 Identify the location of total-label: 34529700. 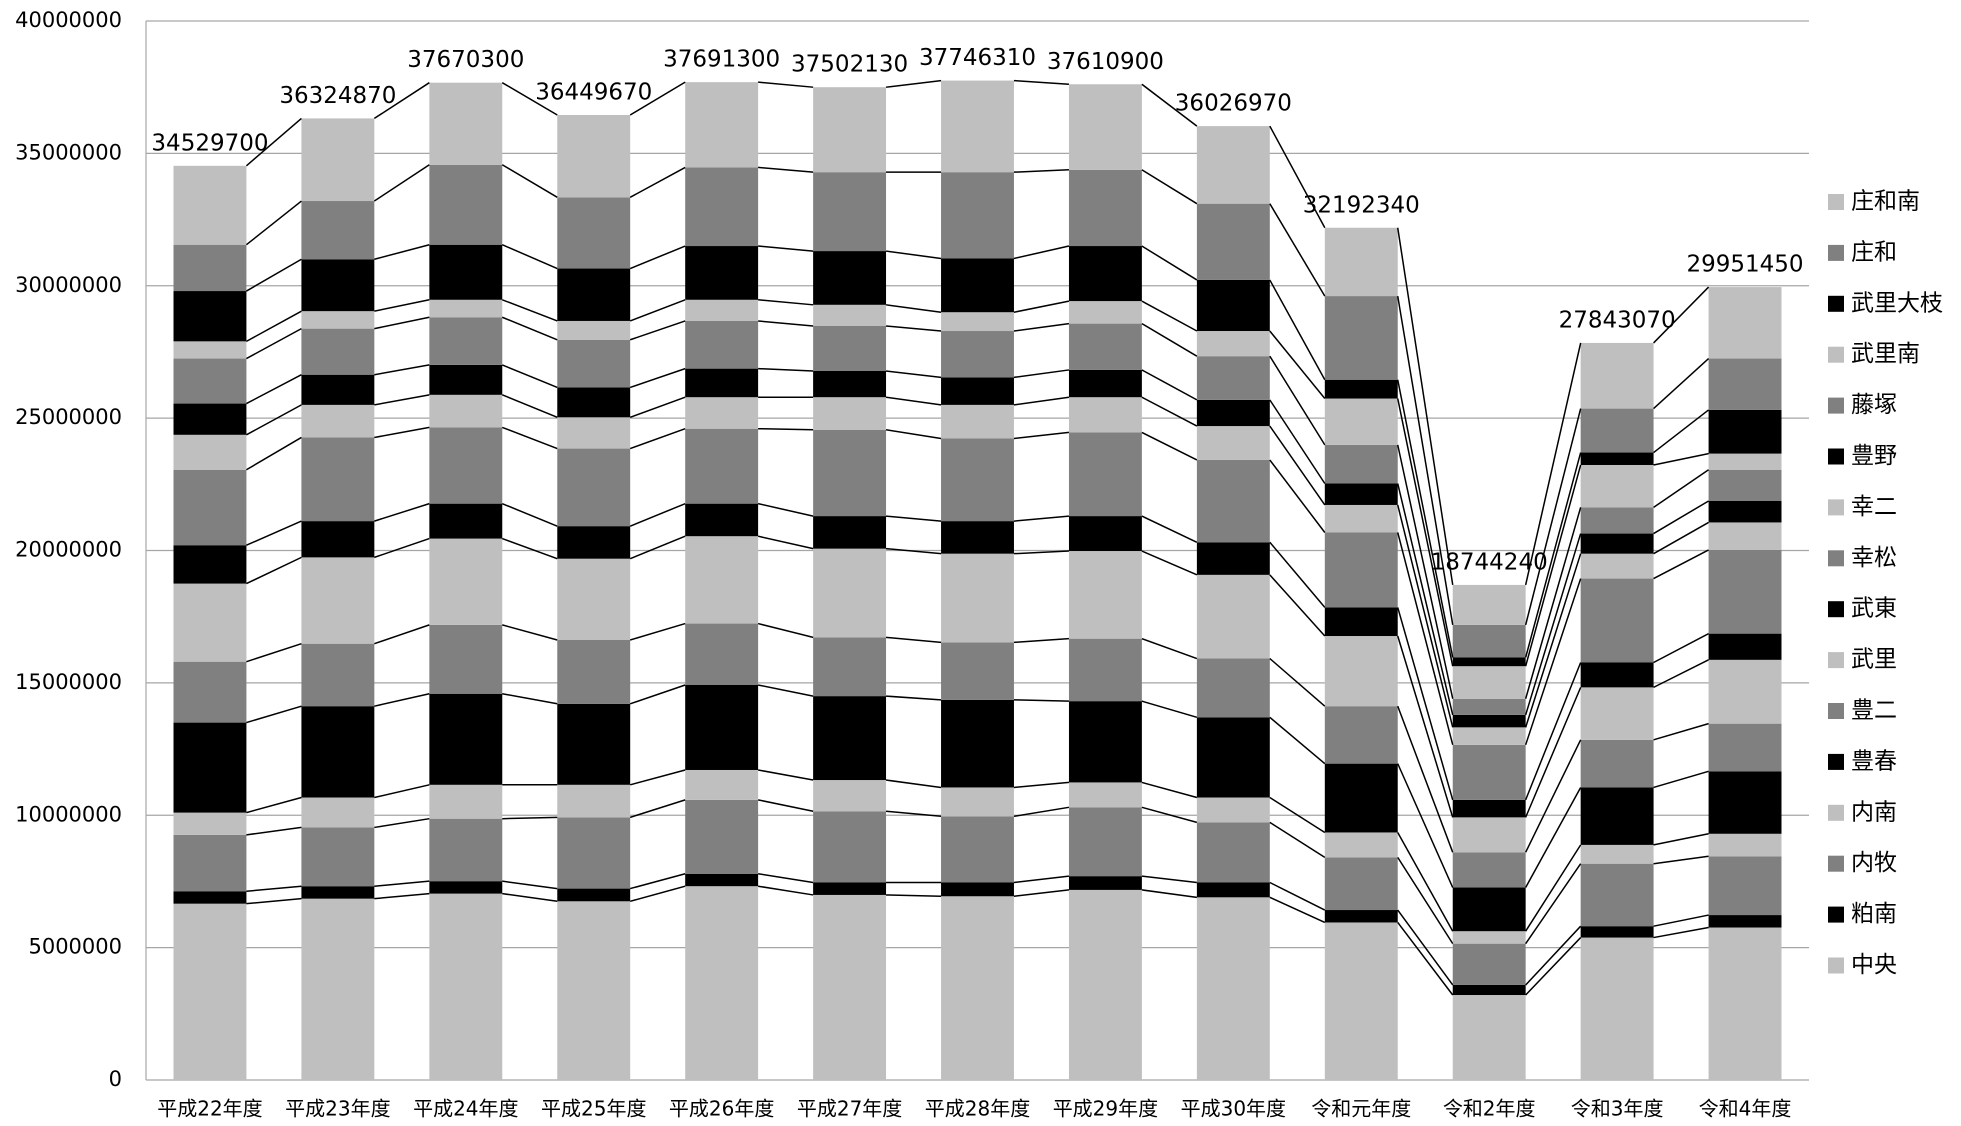
(209, 143).